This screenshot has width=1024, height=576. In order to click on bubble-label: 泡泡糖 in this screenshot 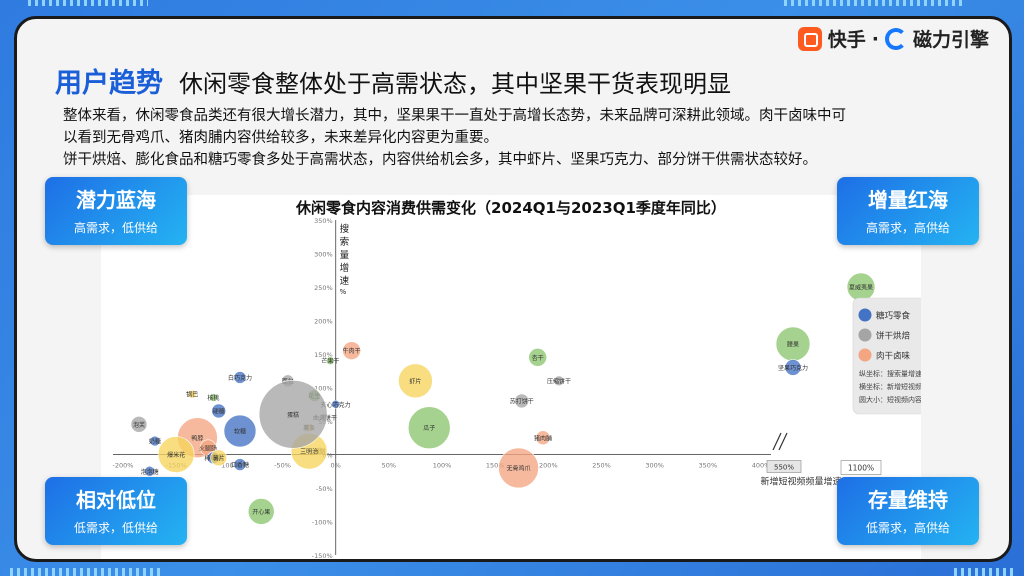, I will do `click(150, 472)`.